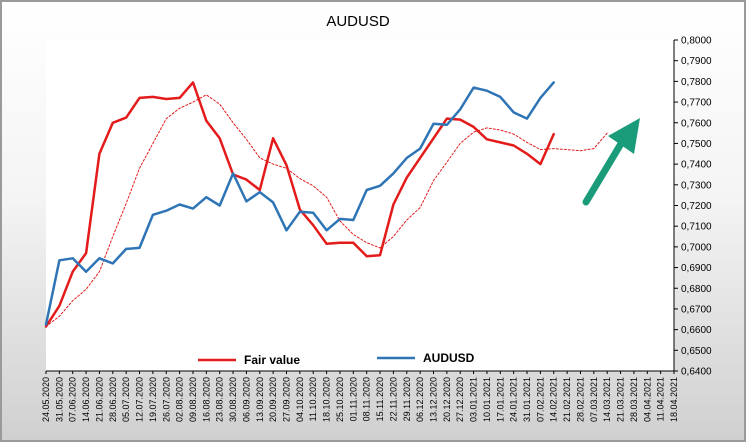 This screenshot has height=442, width=746. Describe the element at coordinates (353, 399) in the screenshot. I see `x-tick-label: 01.11.2020` at that location.